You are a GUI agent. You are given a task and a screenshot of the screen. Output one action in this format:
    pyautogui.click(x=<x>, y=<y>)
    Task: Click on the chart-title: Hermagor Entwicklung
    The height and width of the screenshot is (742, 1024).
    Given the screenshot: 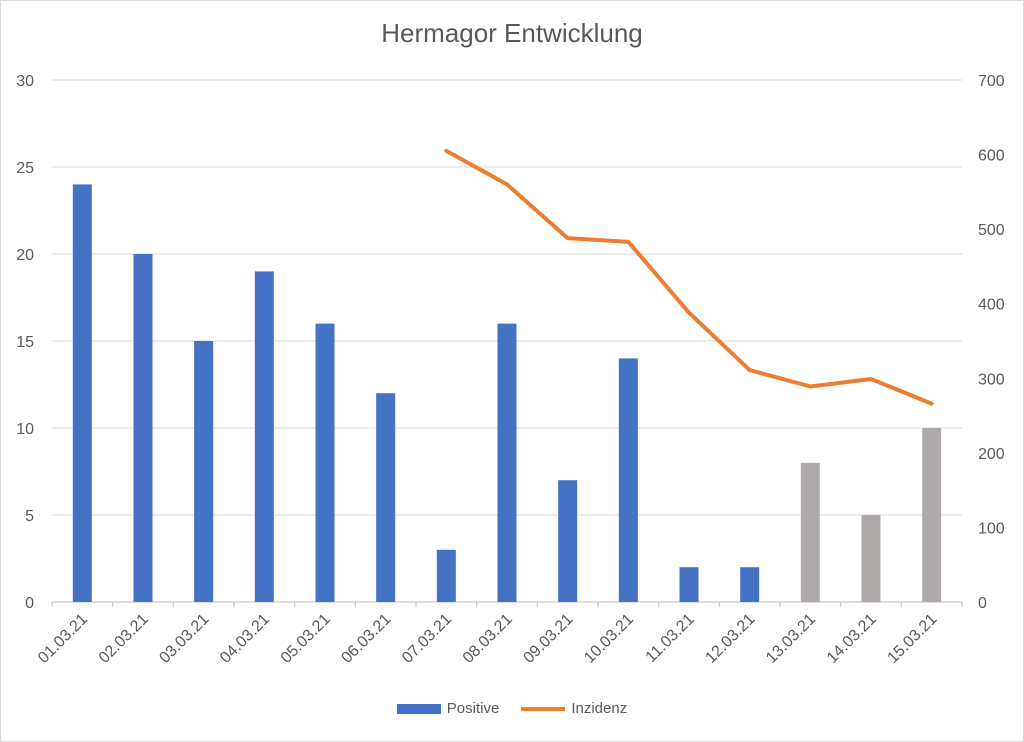 What is the action you would take?
    pyautogui.click(x=512, y=33)
    